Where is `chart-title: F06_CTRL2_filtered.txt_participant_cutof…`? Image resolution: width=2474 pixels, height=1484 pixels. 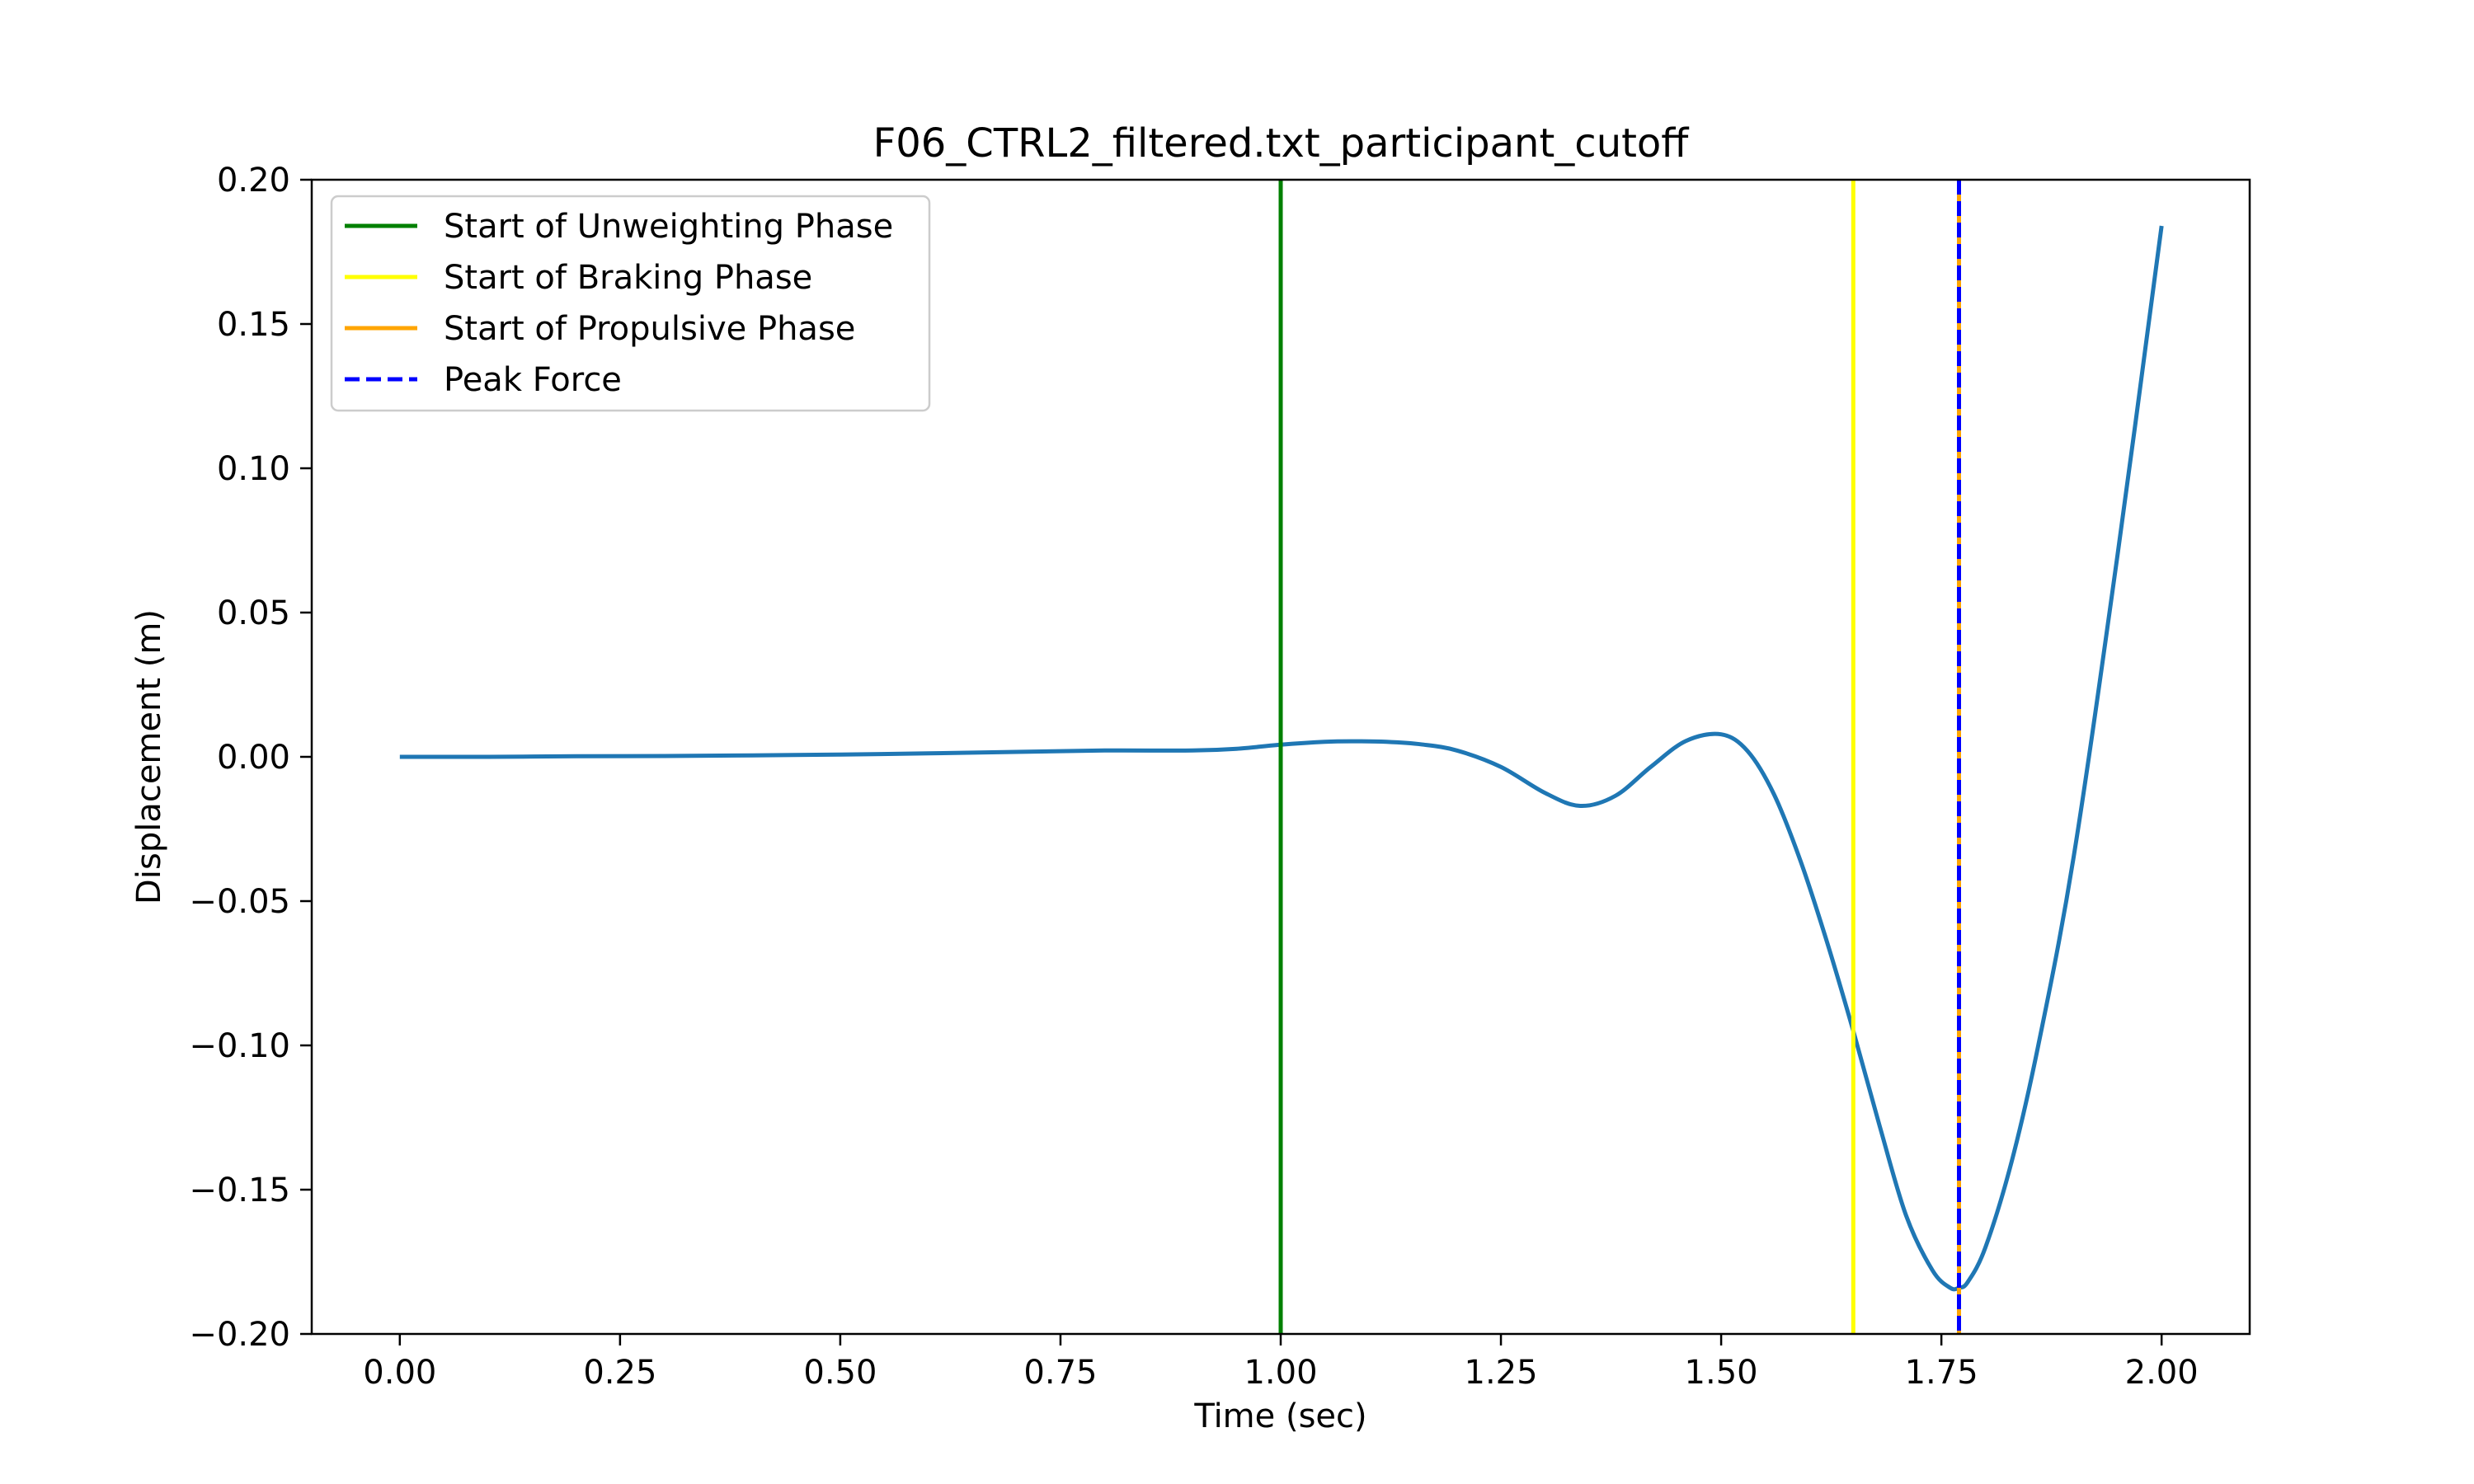 chart-title: F06_CTRL2_filtered.txt_participant_cutof… is located at coordinates (1281, 143).